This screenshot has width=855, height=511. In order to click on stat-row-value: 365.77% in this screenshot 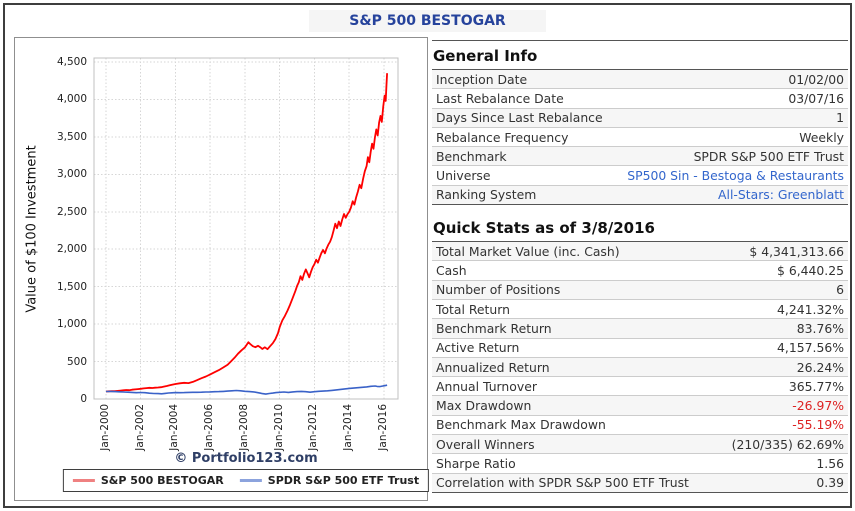, I will do `click(816, 386)`.